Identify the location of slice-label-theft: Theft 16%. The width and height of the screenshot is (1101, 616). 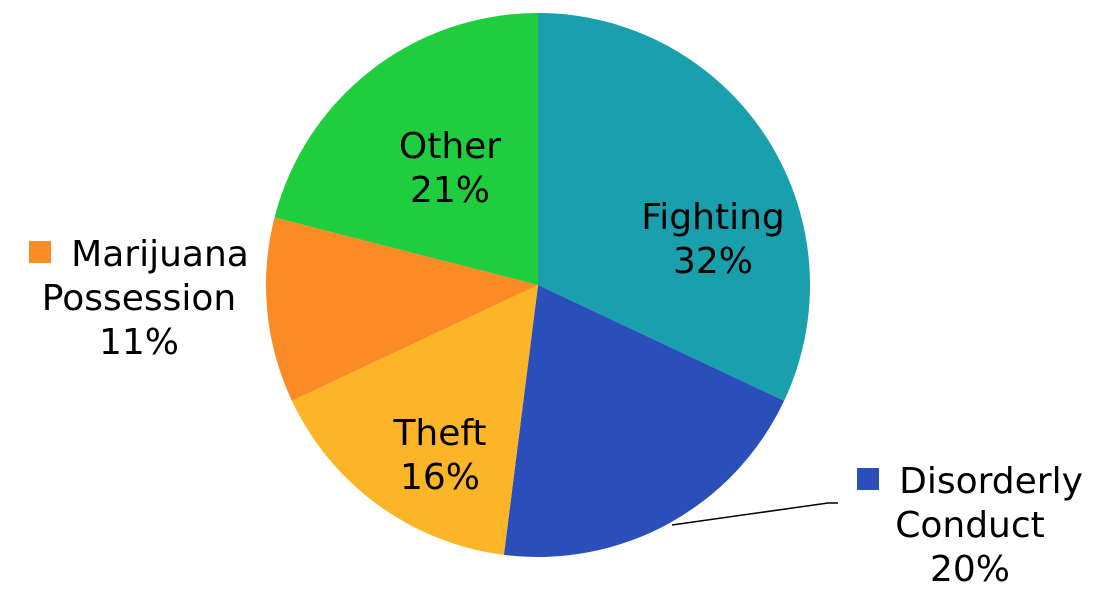
(440, 456).